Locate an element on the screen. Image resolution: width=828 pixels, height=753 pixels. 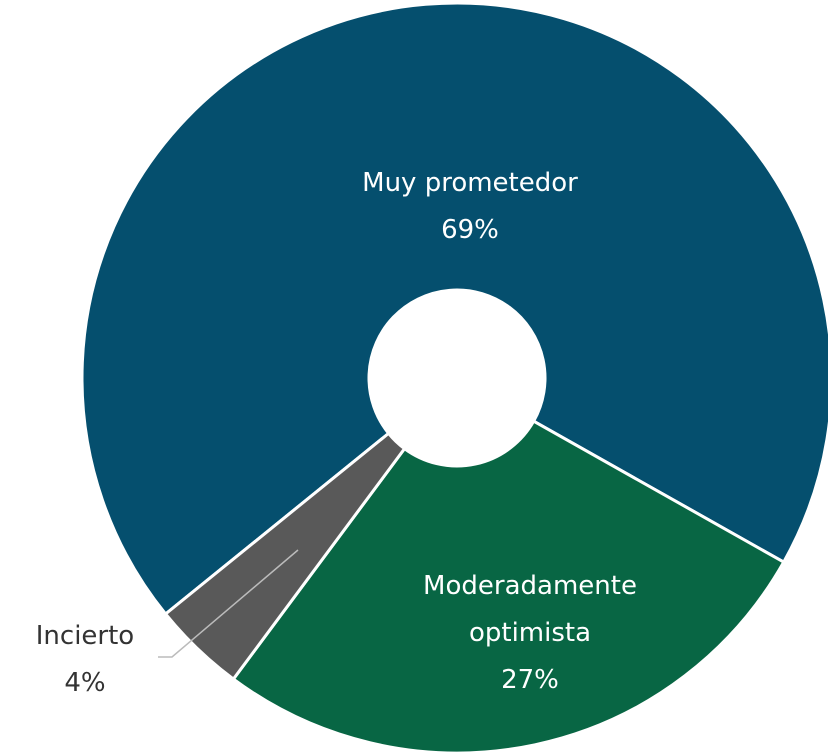
value-label: 69% is located at coordinates (470, 230).